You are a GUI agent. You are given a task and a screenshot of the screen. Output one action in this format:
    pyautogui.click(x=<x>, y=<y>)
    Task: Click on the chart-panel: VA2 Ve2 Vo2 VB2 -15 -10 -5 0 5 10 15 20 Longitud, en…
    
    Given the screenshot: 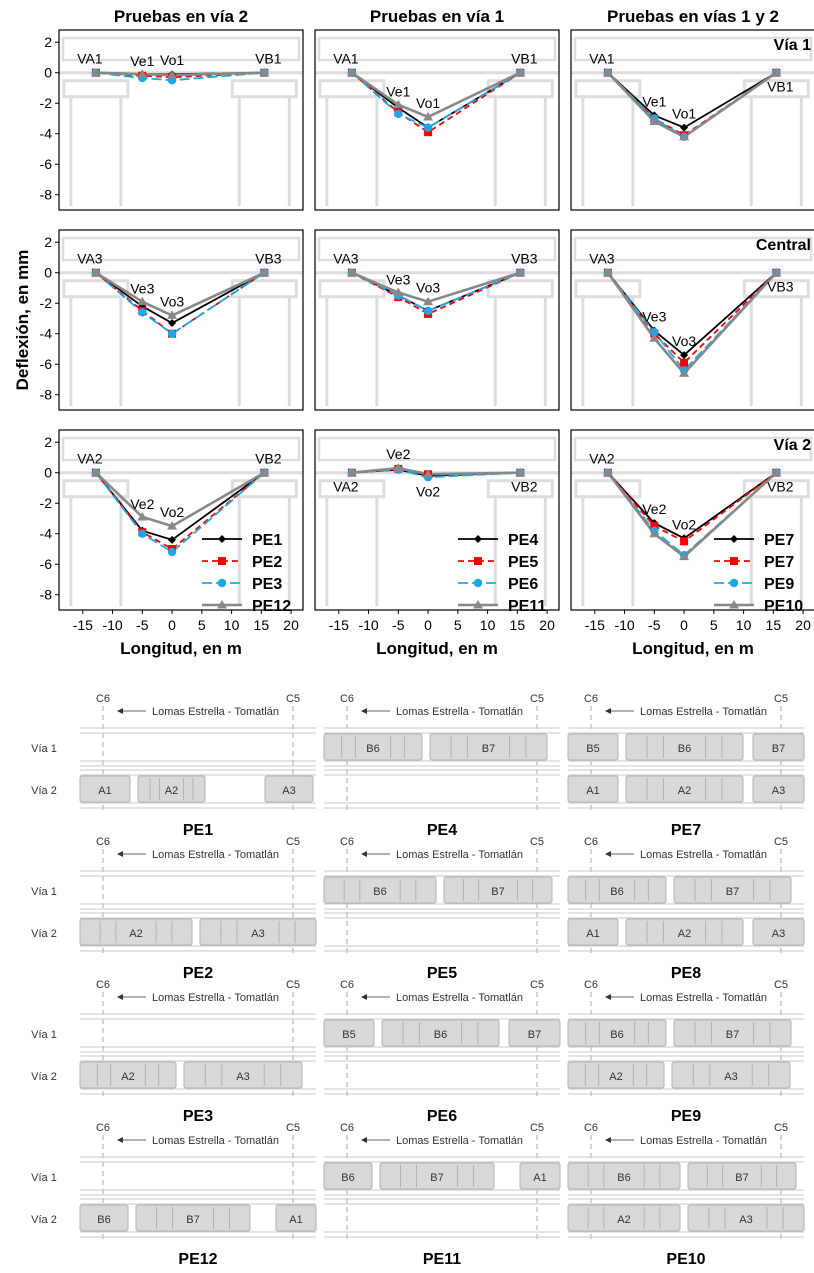 What is the action you would take?
    pyautogui.click(x=437, y=543)
    